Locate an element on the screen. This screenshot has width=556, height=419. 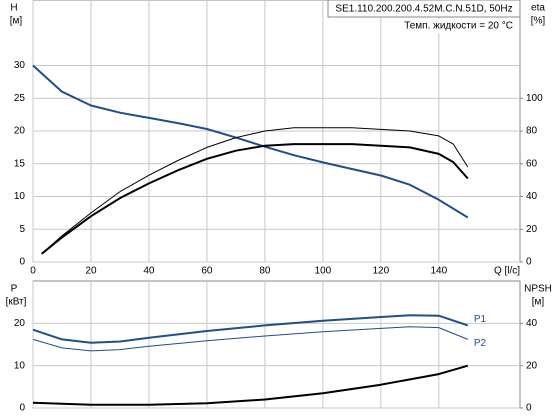
y-axis-unit: [м] is located at coordinates (16, 21).